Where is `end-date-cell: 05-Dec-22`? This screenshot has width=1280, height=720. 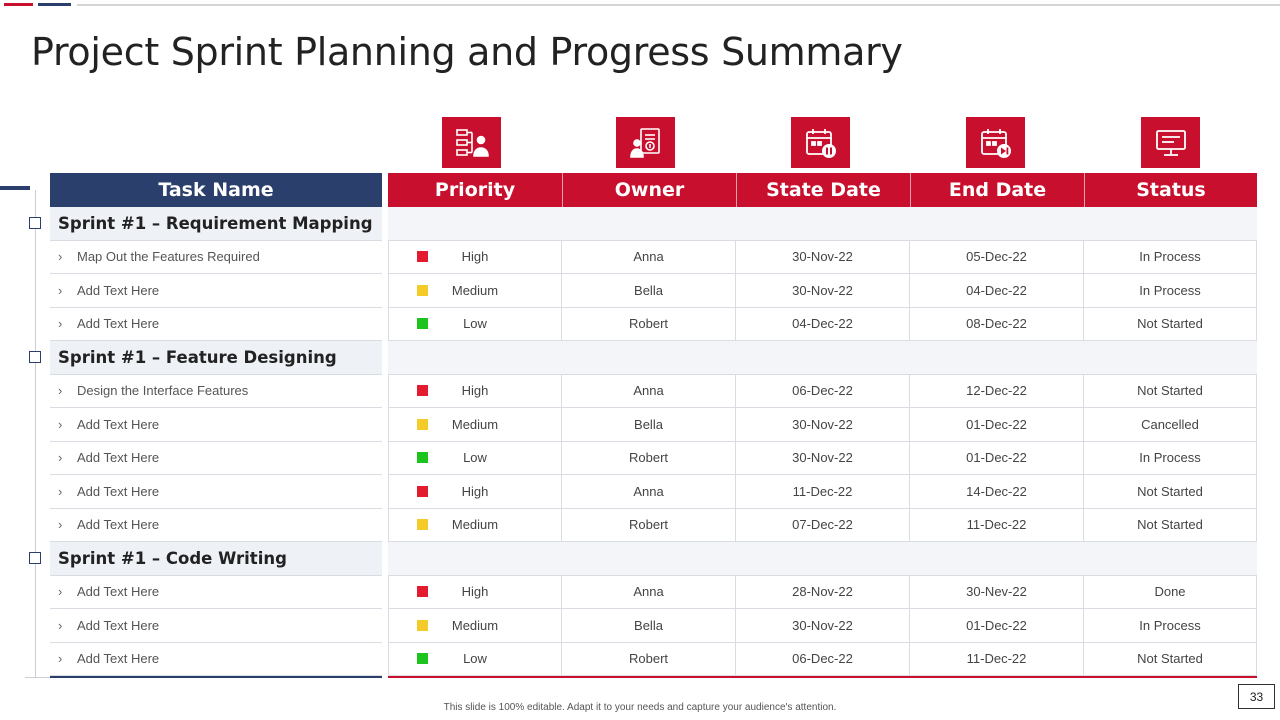
end-date-cell: 05-Dec-22 is located at coordinates (997, 257).